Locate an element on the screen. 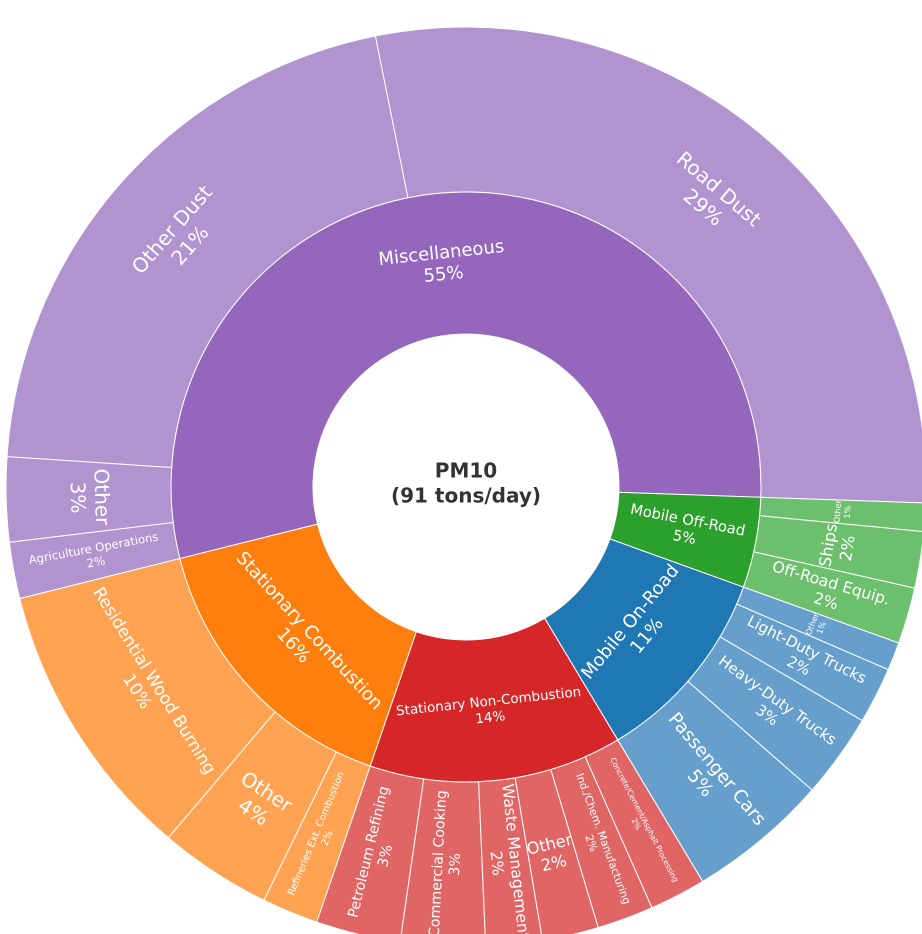 Image resolution: width=922 pixels, height=934 pixels. chart-title: PM10 is located at coordinates (466, 471).